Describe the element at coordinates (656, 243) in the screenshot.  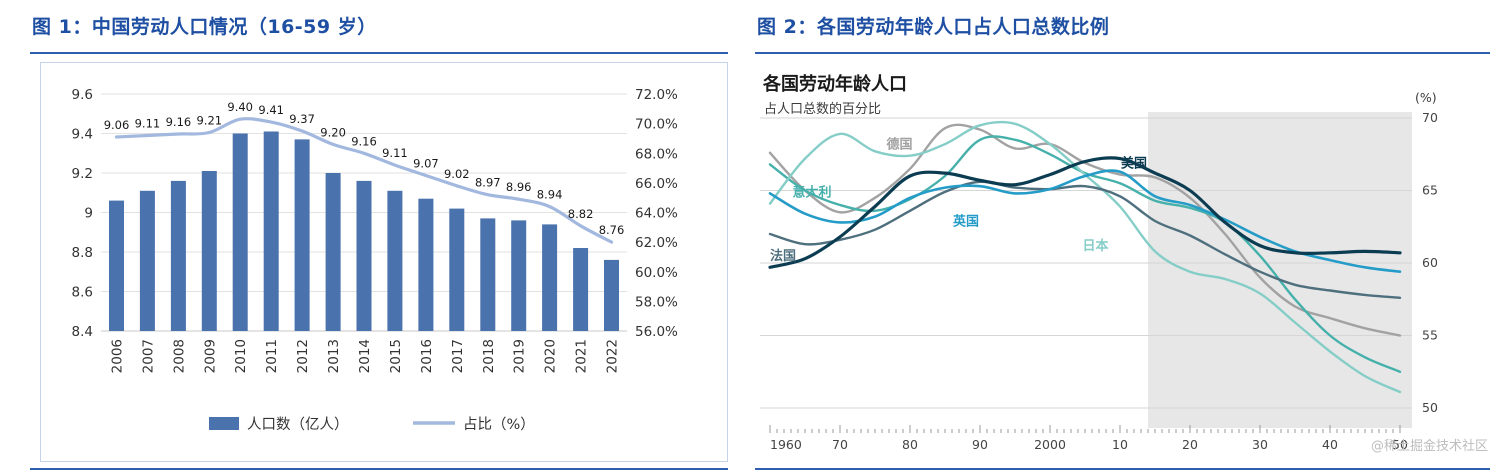
I see `right-axis-tick-label: 62.0%` at that location.